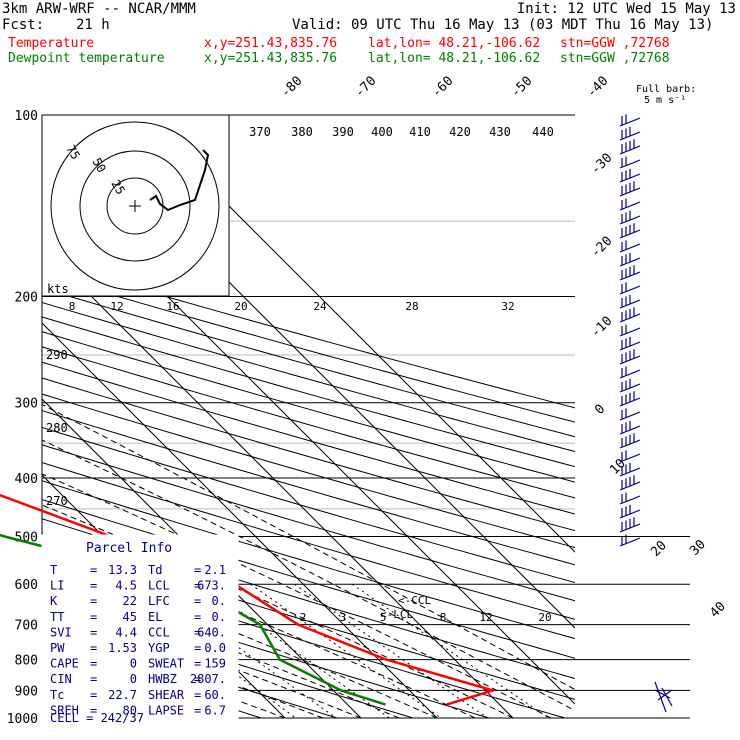 This screenshot has width=740, height=740. I want to click on moist-adiabat, so click(202, 657).